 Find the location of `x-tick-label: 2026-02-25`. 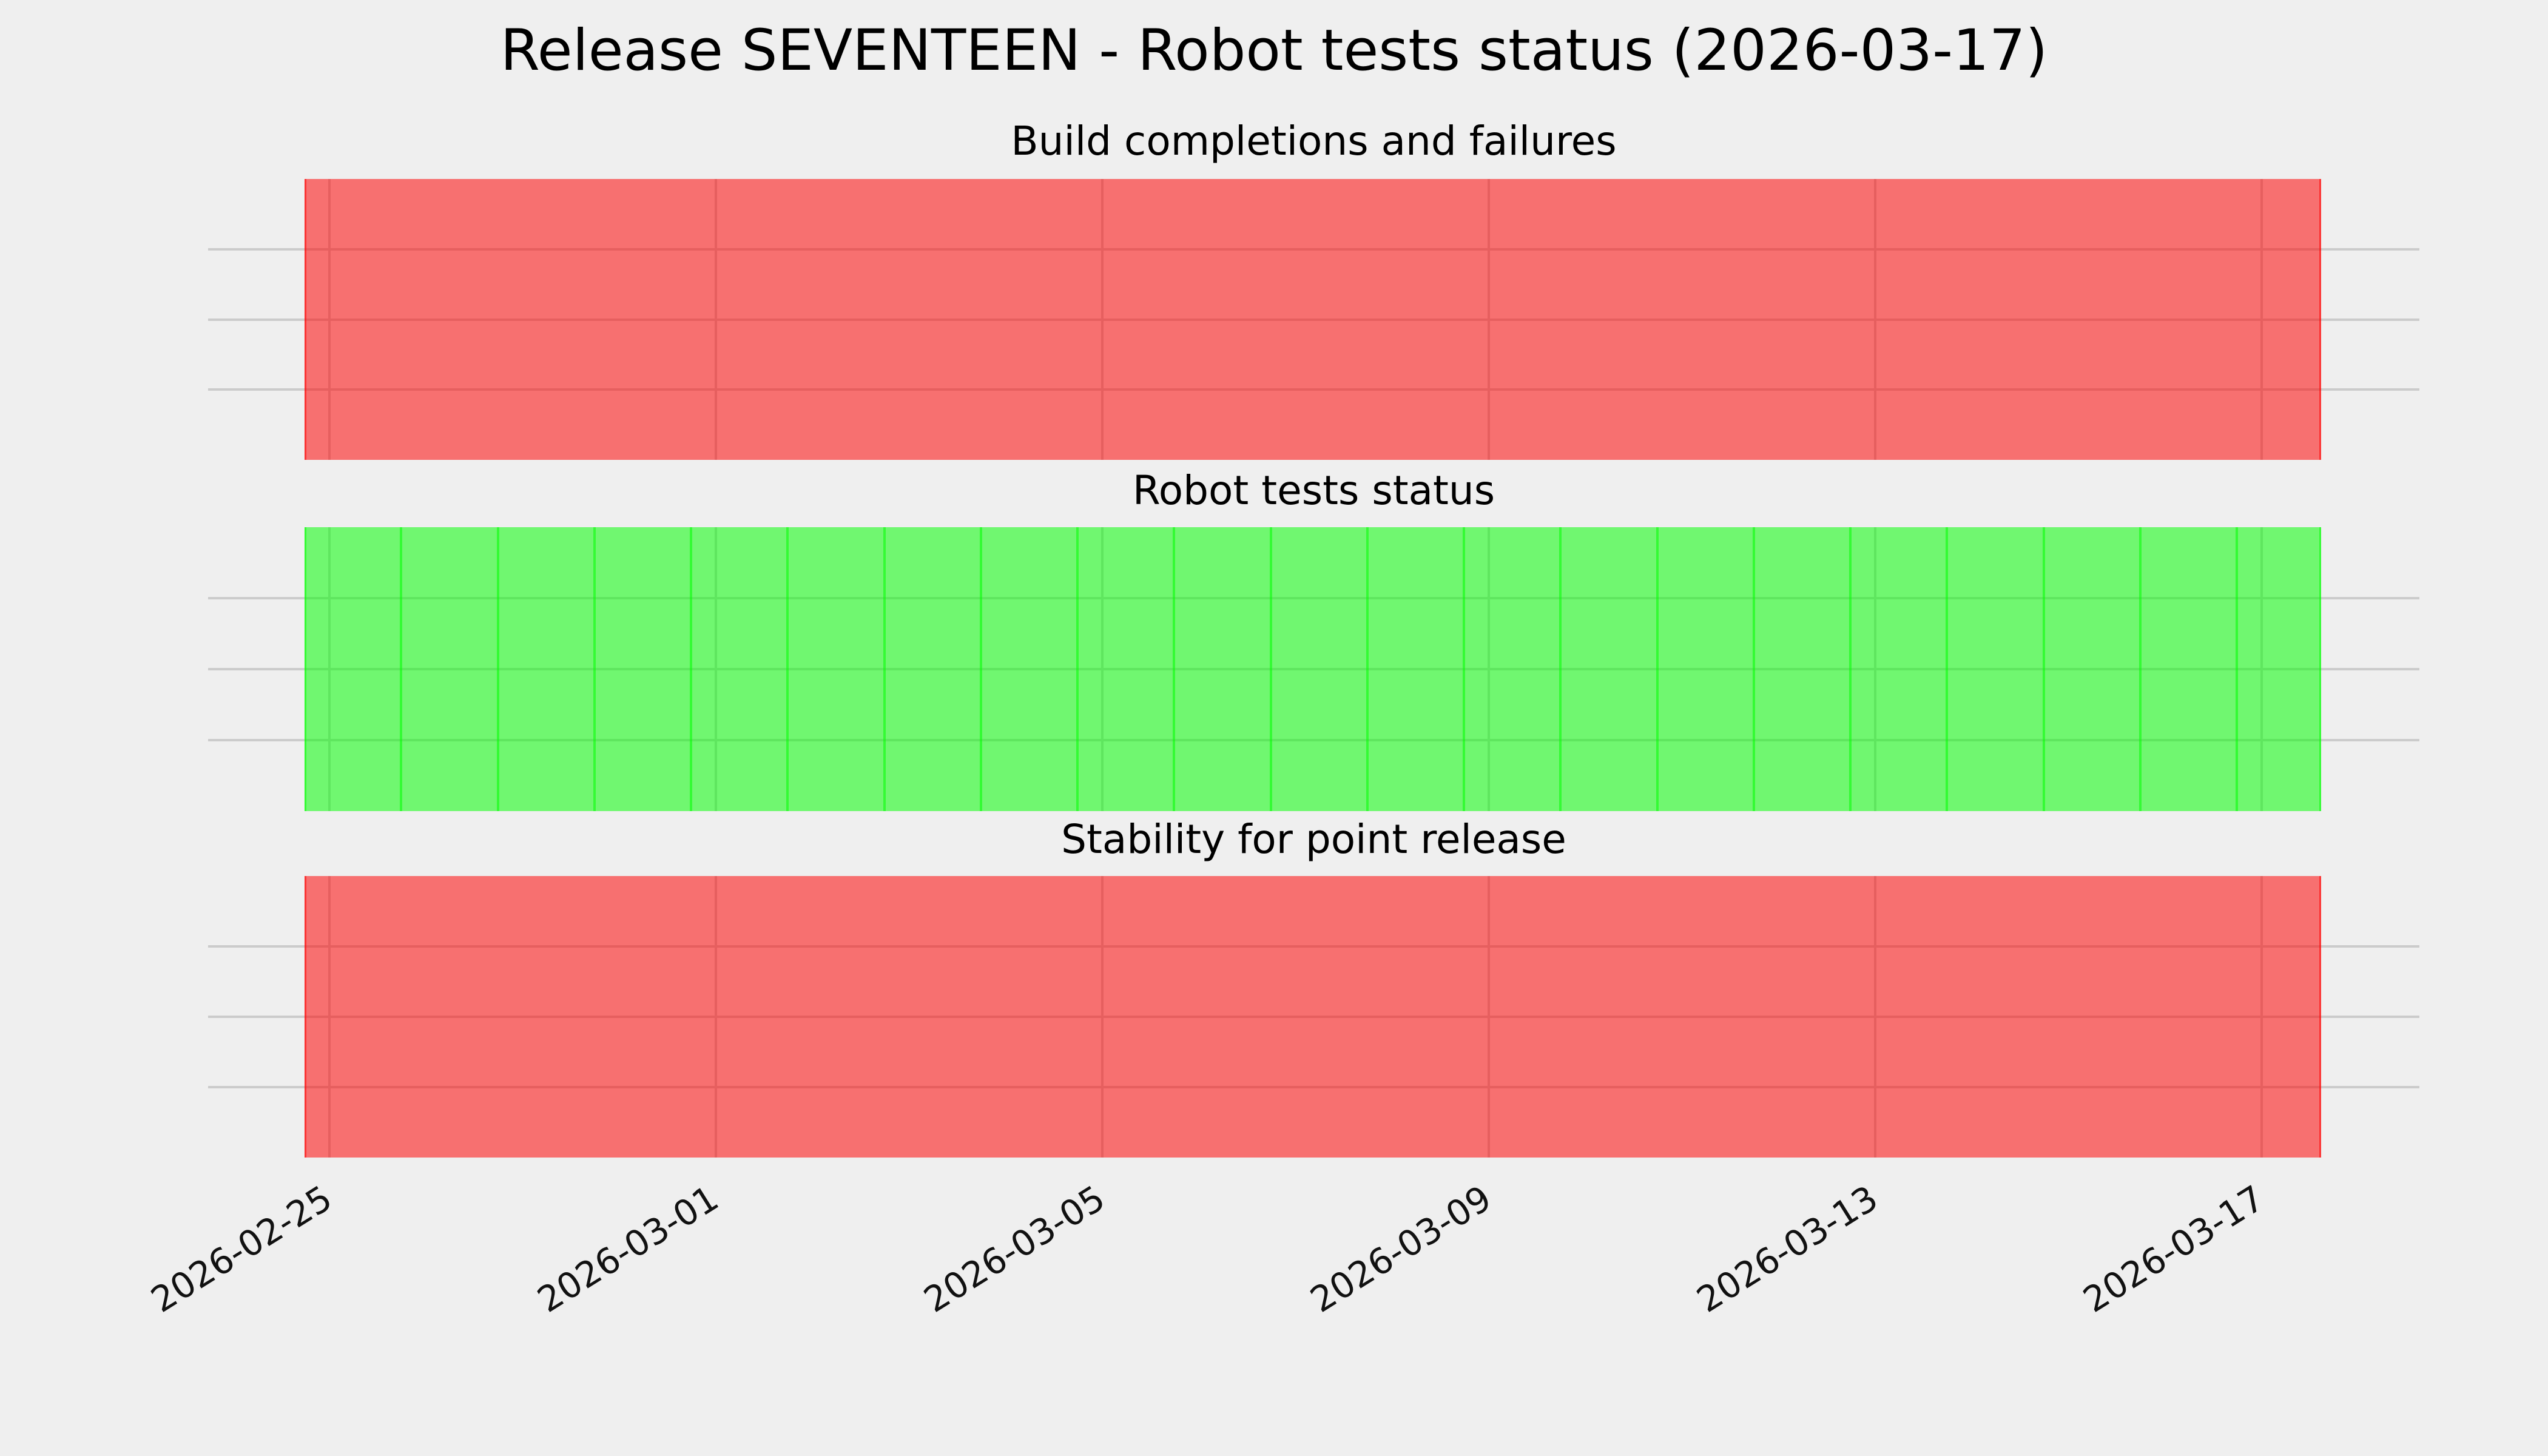

x-tick-label: 2026-02-25 is located at coordinates (241, 1249).